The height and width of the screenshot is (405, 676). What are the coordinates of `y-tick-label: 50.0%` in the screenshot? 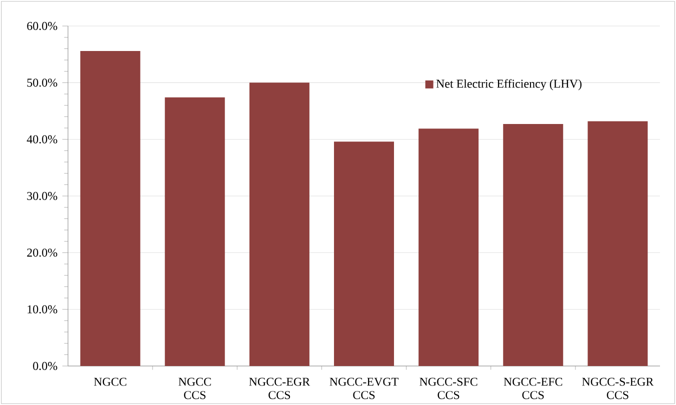 It's located at (42, 82).